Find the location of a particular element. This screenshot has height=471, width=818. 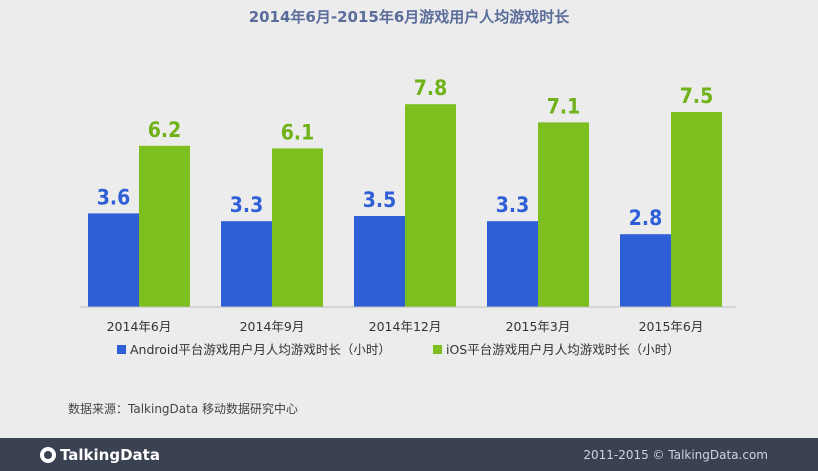

x-tick-label: 2014年9月 is located at coordinates (272, 326).